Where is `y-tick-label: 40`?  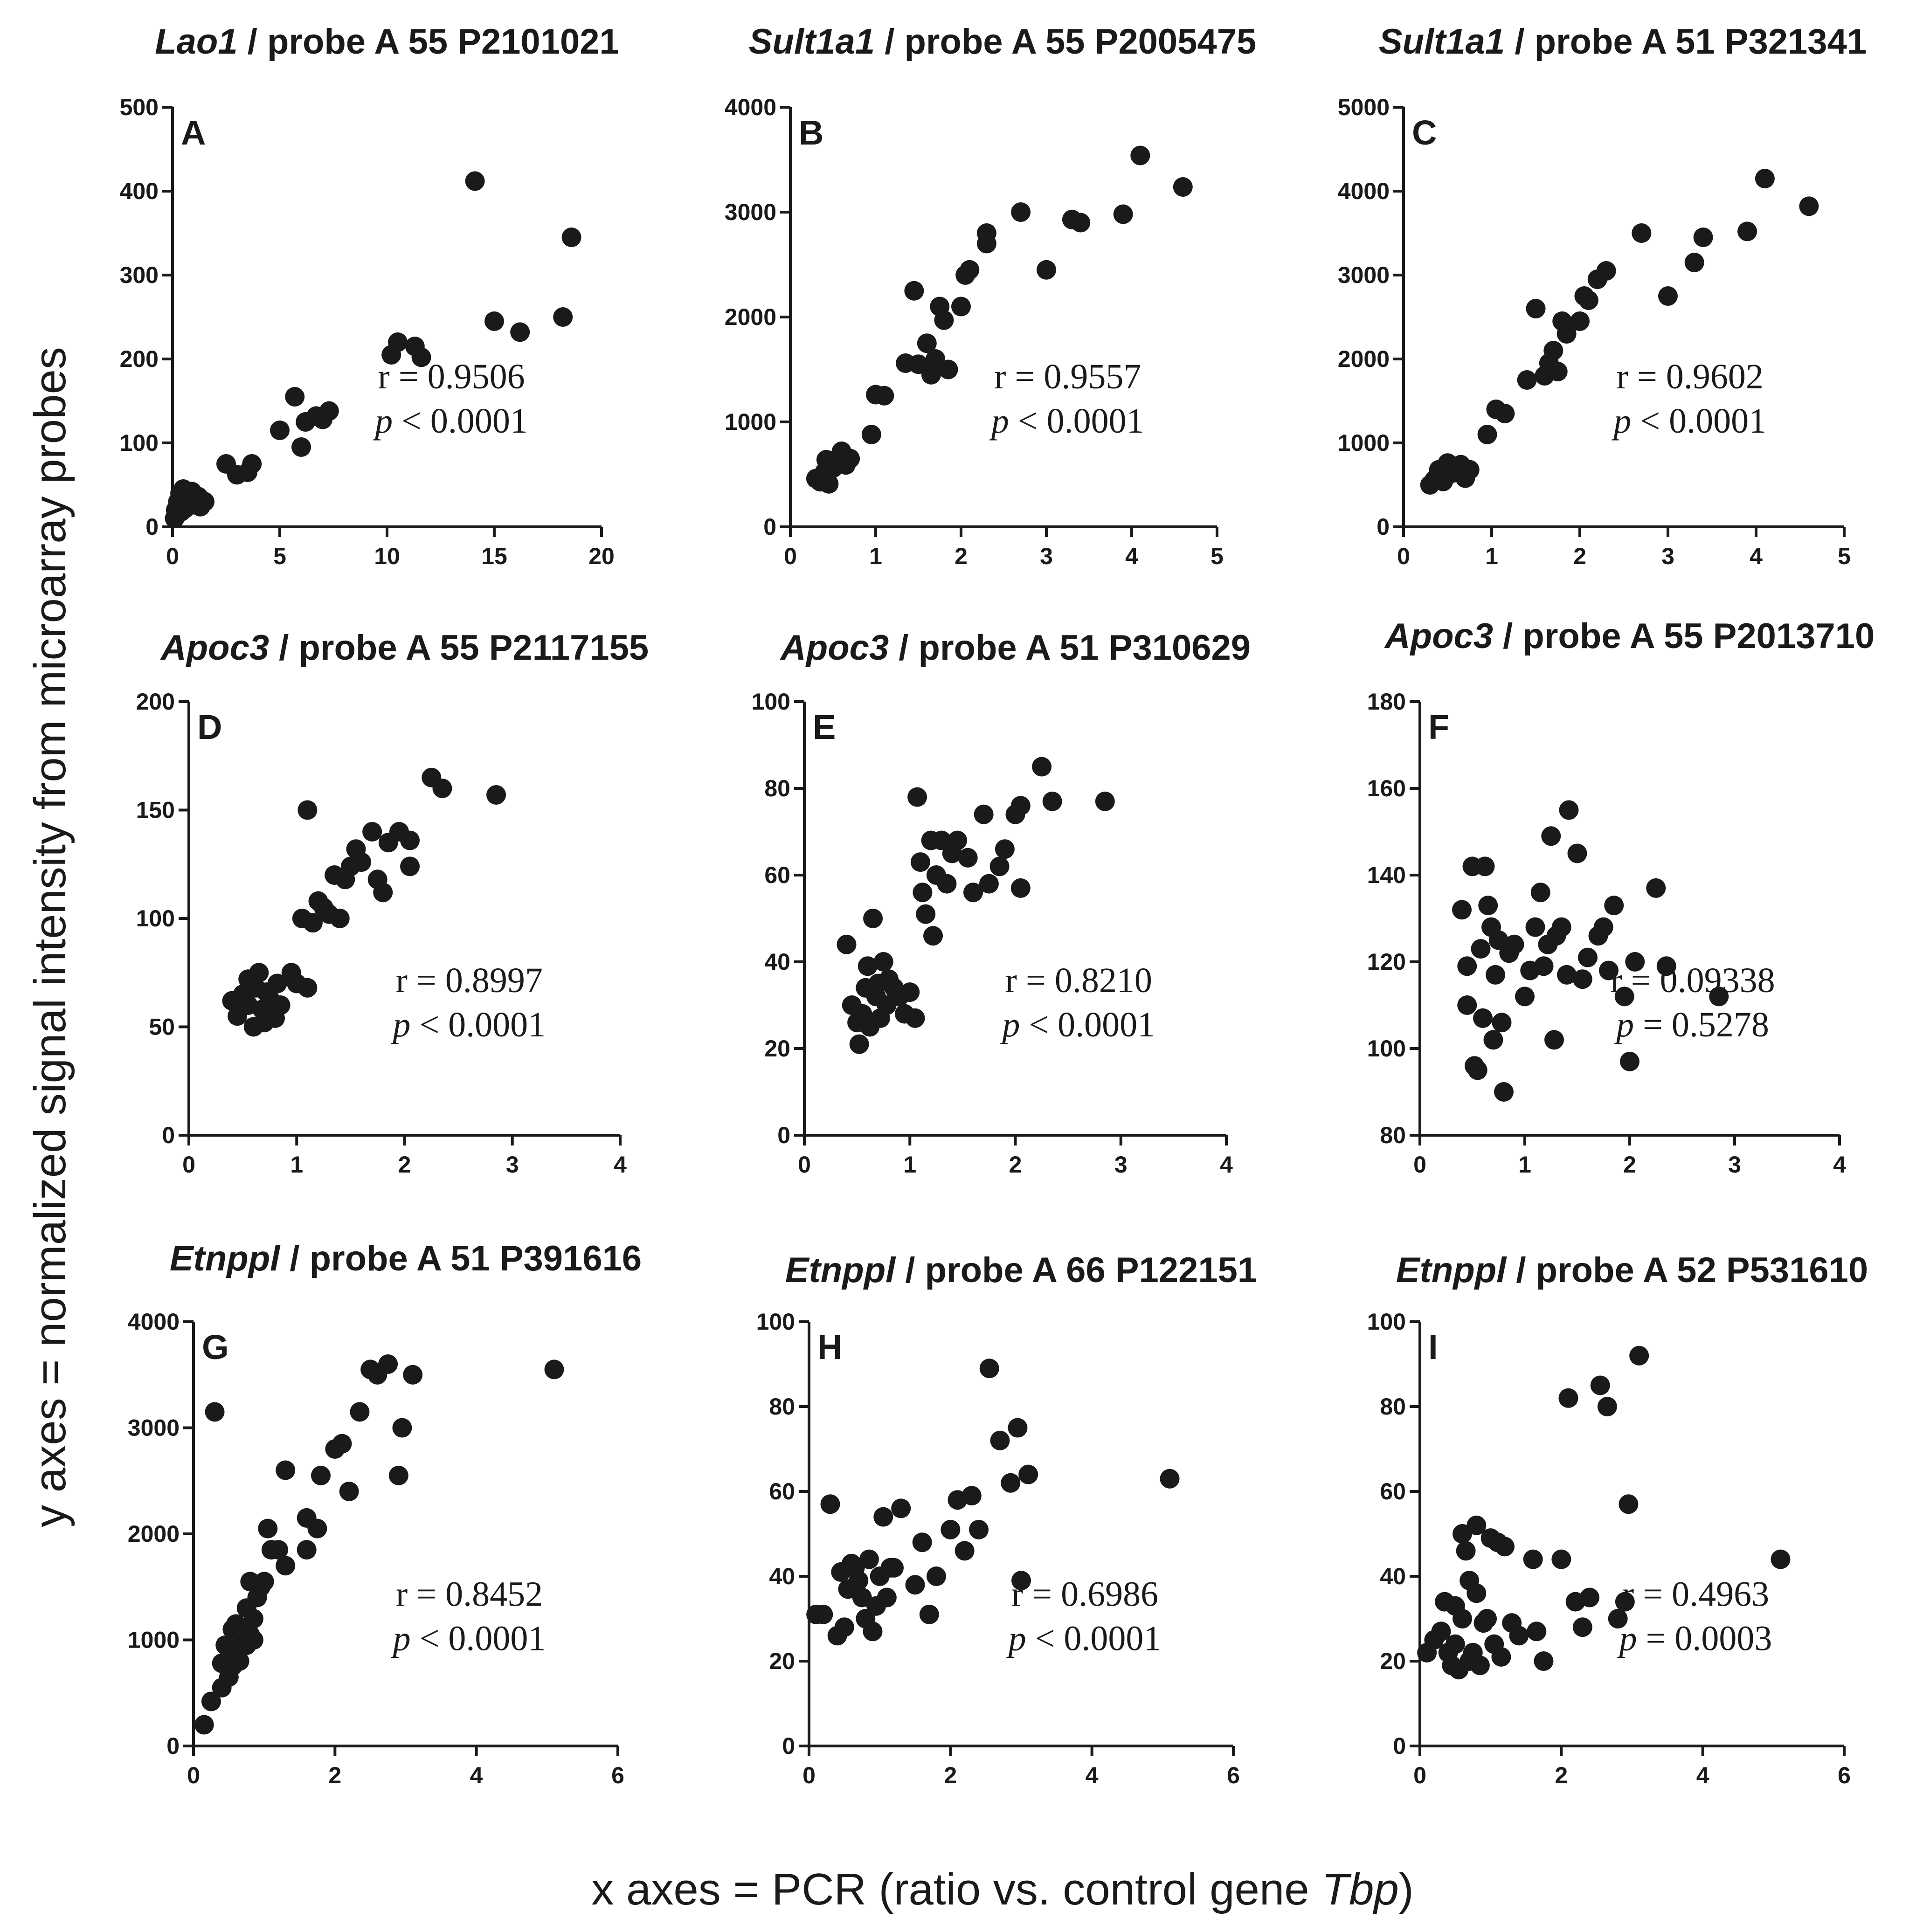
y-tick-label: 40 is located at coordinates (1393, 1576).